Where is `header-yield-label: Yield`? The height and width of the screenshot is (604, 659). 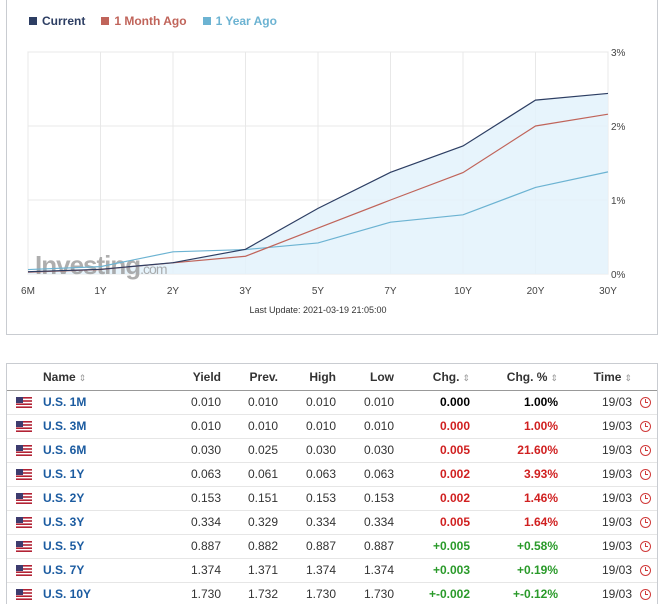 header-yield-label: Yield is located at coordinates (206, 376).